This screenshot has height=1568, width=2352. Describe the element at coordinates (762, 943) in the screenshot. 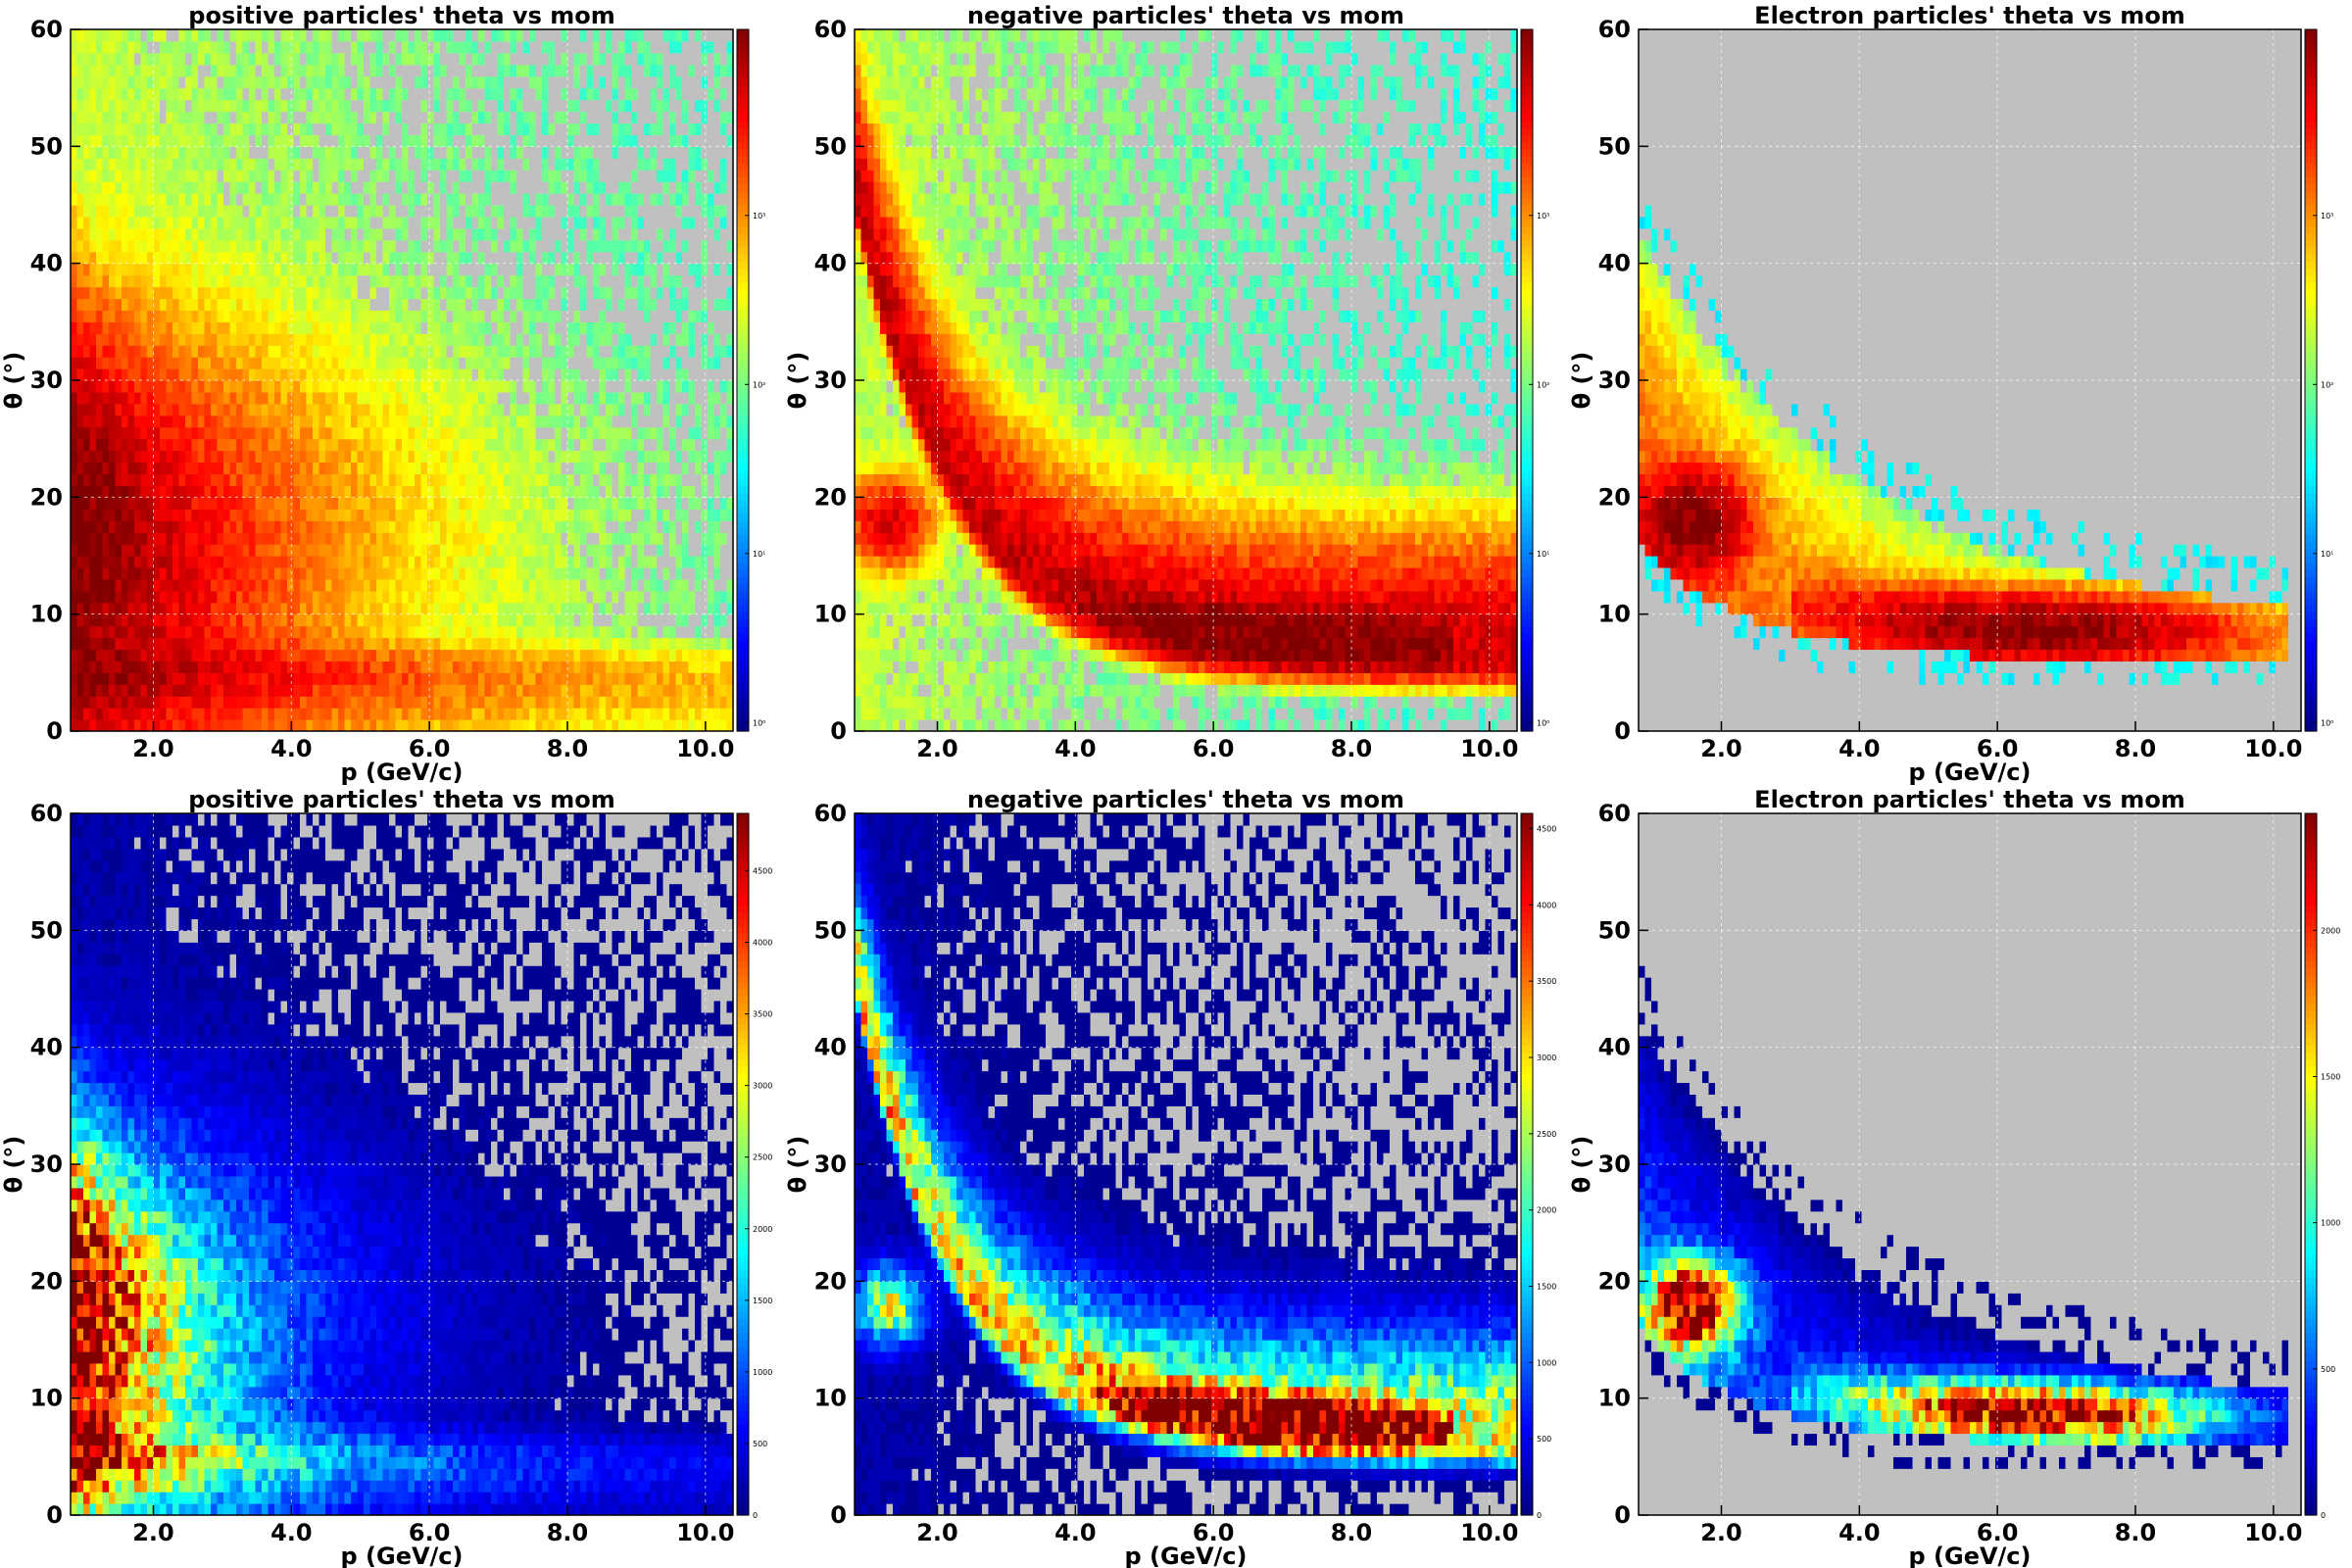

I see `colorbar-tick-label: 4000` at that location.